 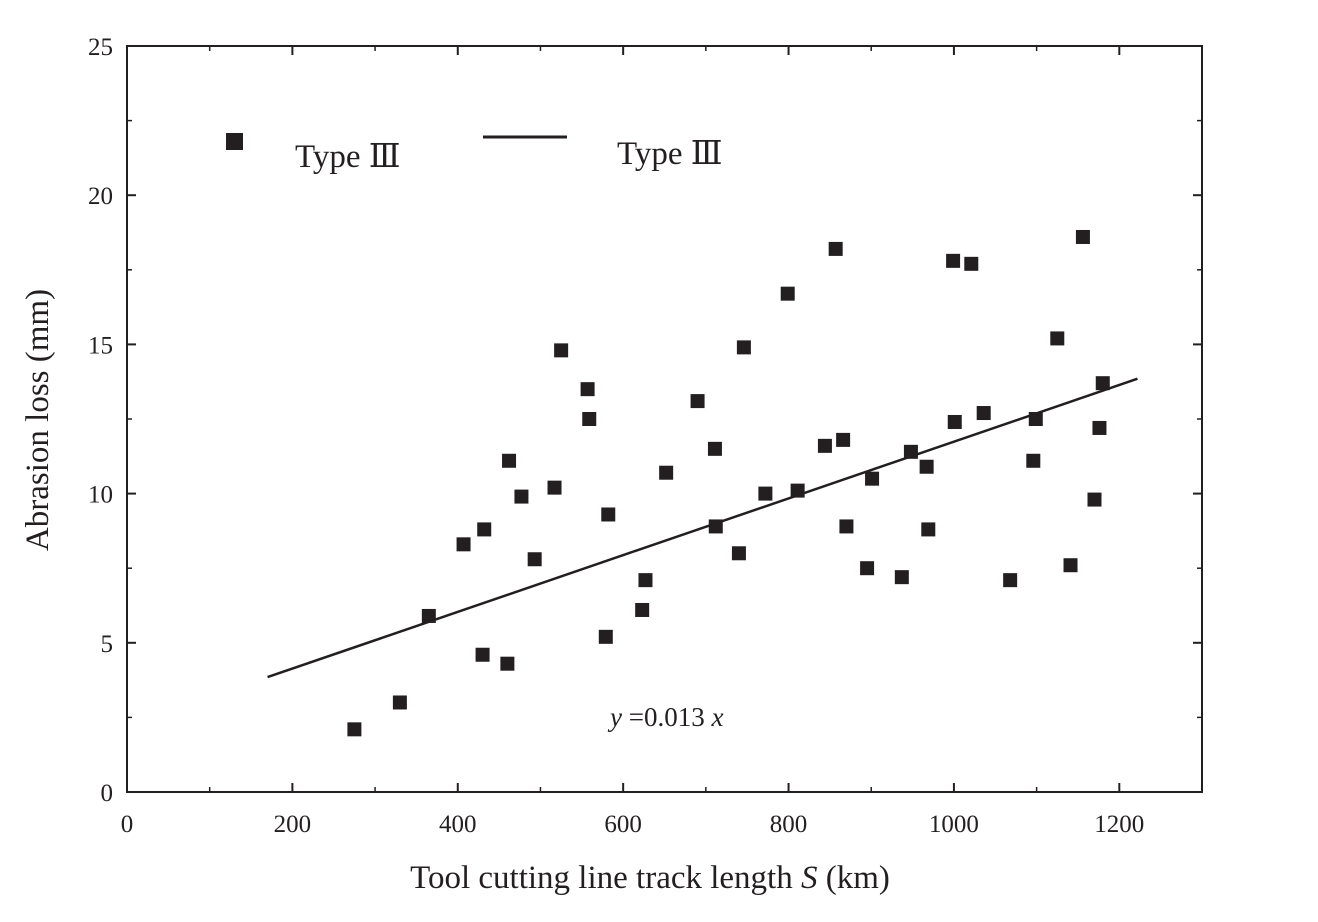 What do you see at coordinates (789, 824) in the screenshot?
I see `x-tick-label: 800` at bounding box center [789, 824].